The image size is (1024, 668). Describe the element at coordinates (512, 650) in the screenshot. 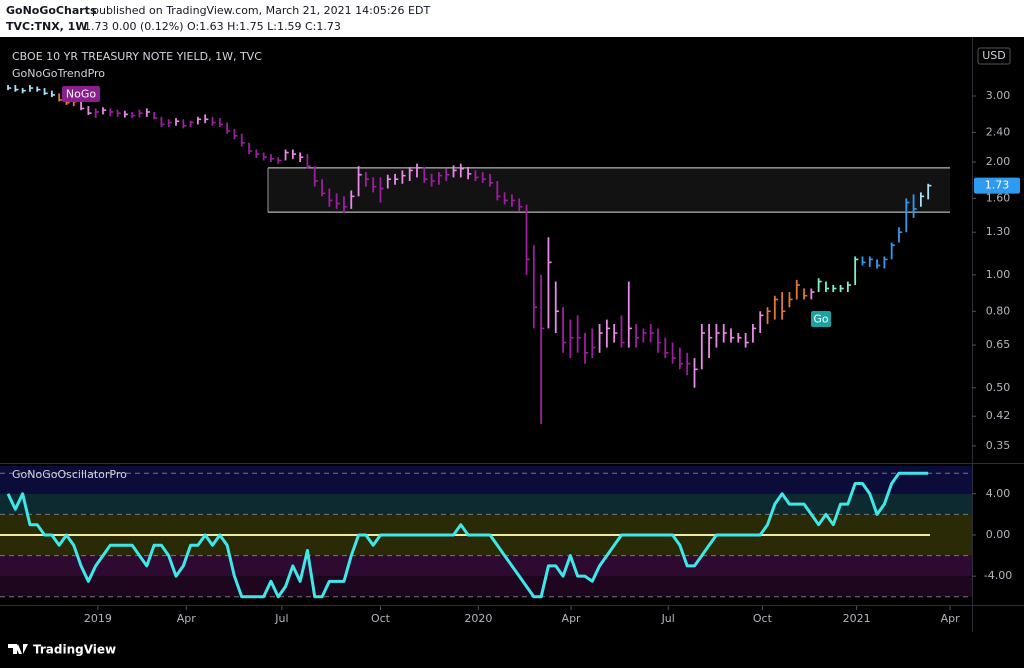

I see `footer-bar` at that location.